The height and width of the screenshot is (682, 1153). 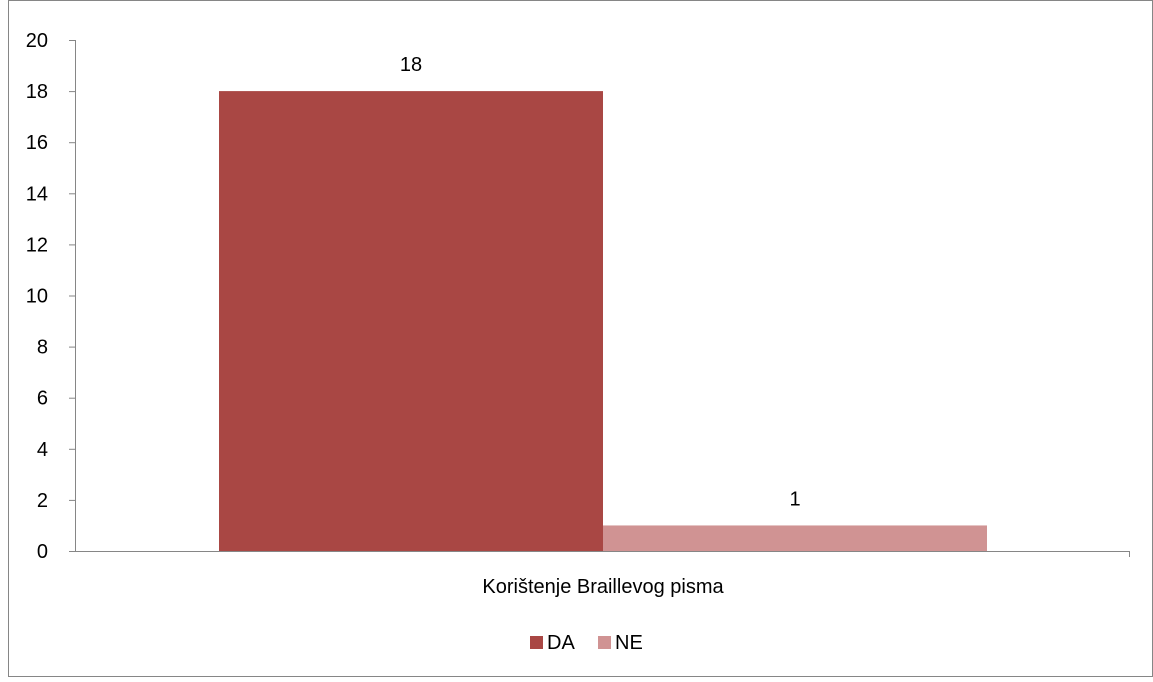 I want to click on y-tick-label: 0, so click(x=42, y=552).